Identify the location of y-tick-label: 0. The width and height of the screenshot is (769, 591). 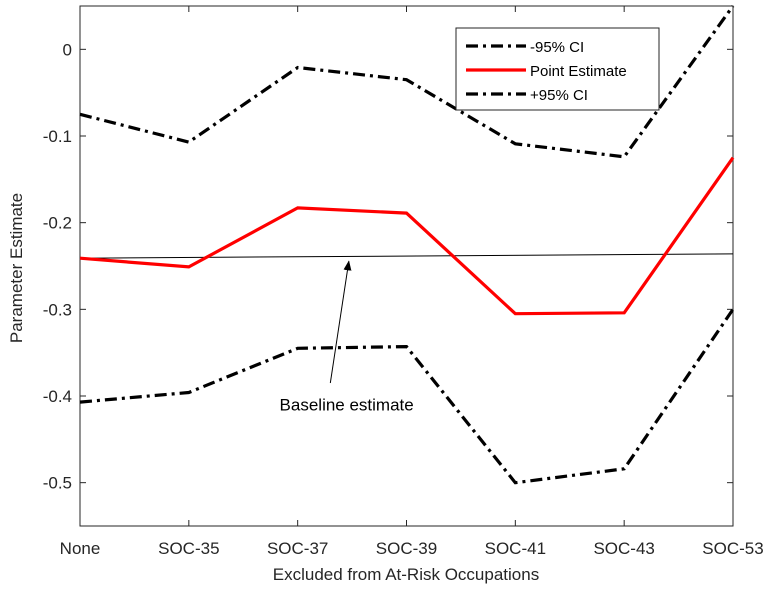
(67, 49).